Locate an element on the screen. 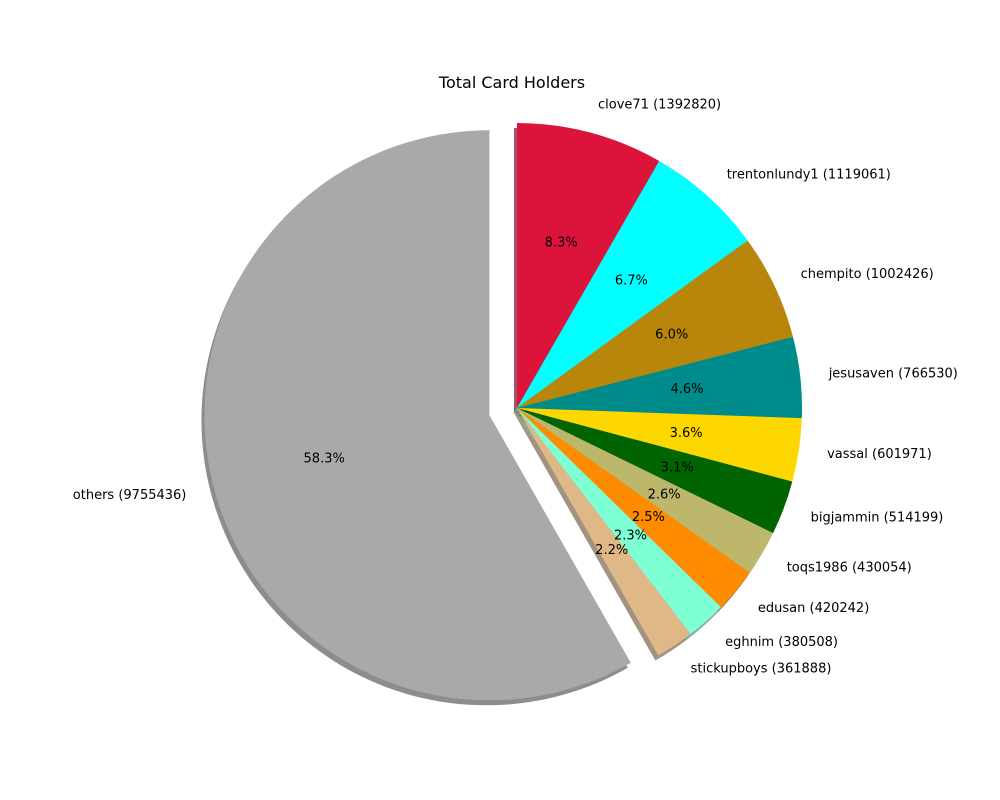 Image resolution: width=1000 pixels, height=800 pixels. slice-pct-chempito: 6.0% is located at coordinates (671, 335).